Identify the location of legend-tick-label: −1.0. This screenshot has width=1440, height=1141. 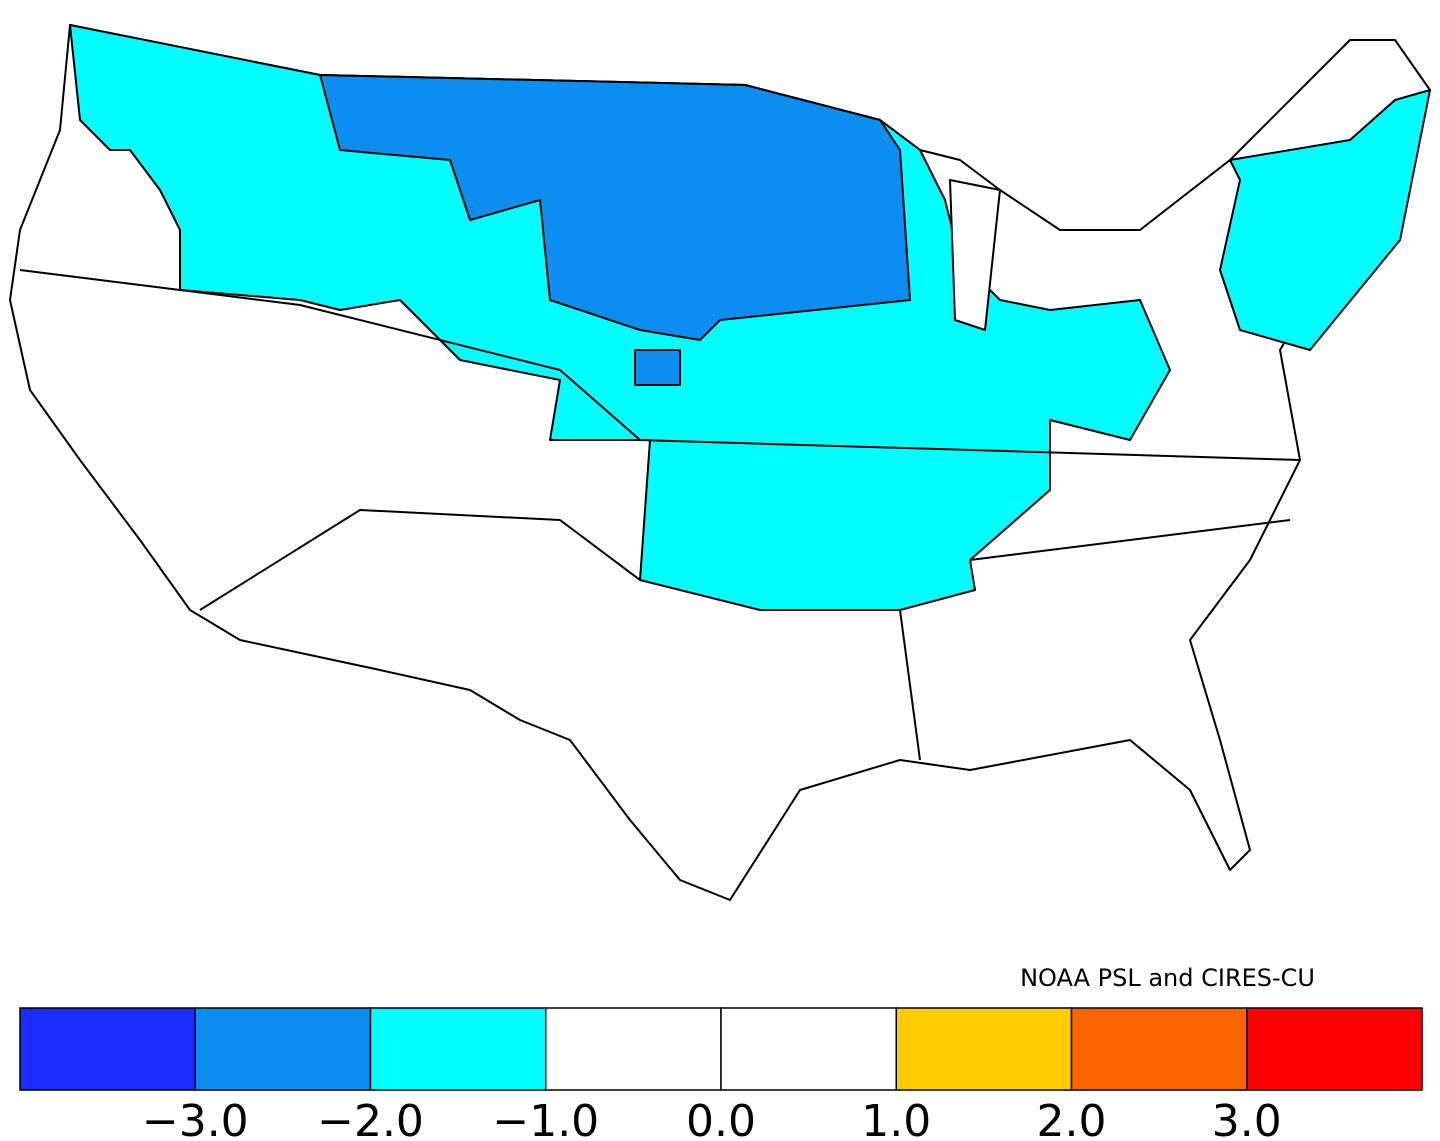
(545, 1118).